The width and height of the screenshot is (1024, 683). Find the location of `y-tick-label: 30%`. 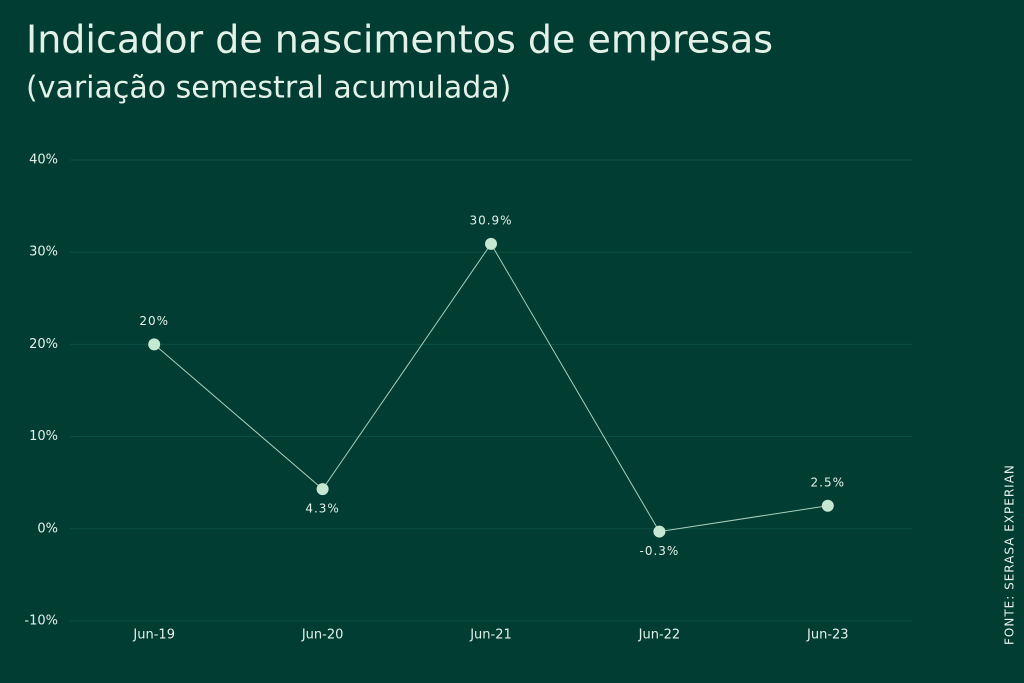

y-tick-label: 30% is located at coordinates (43, 252).